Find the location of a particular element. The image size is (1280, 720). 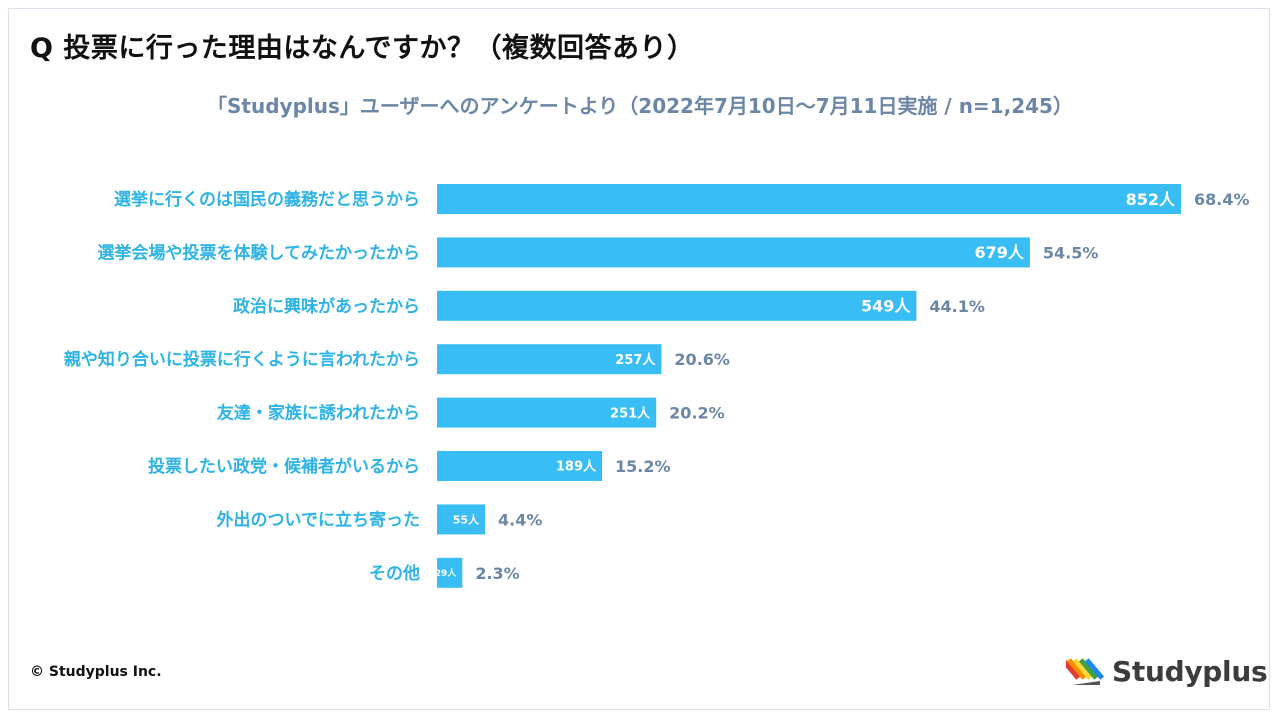

percent-label: 68.4% is located at coordinates (1222, 199).